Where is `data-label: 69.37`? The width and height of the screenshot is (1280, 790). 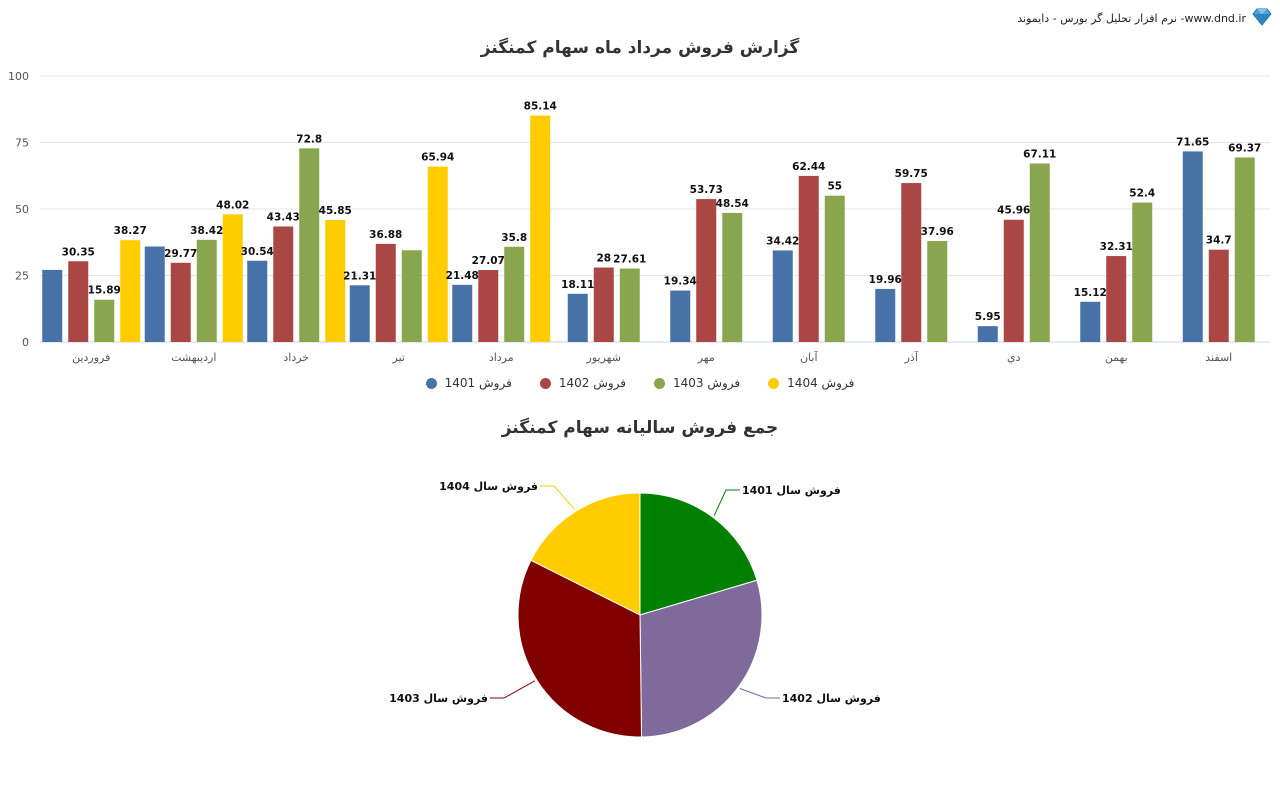 data-label: 69.37 is located at coordinates (1244, 148).